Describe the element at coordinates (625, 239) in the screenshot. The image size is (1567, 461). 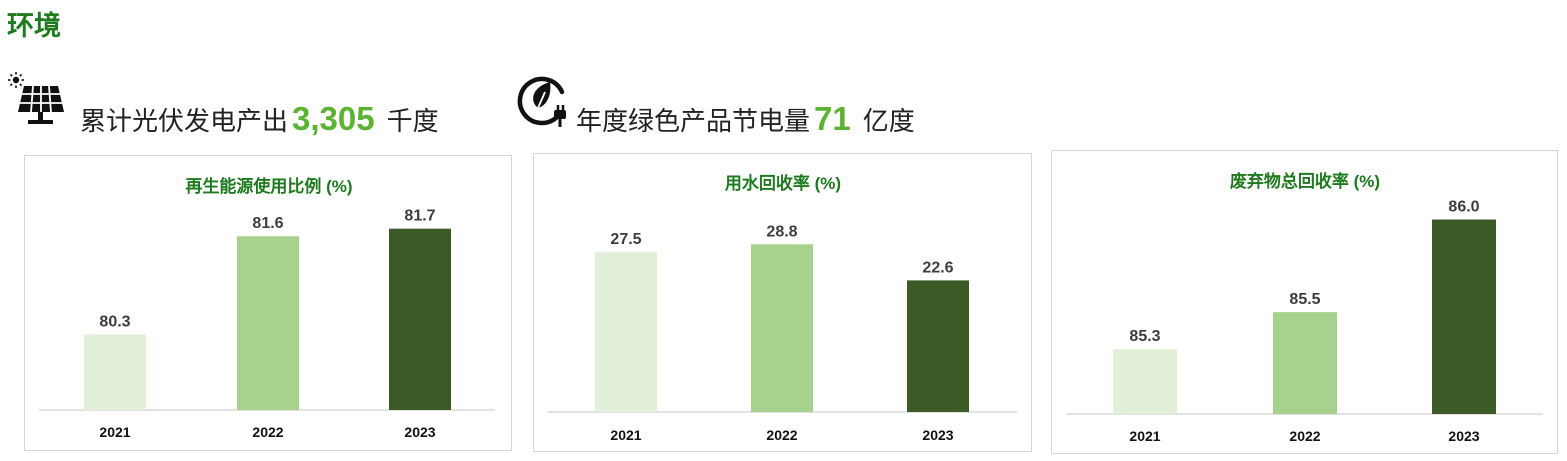
I see `value-label: 27.5` at that location.